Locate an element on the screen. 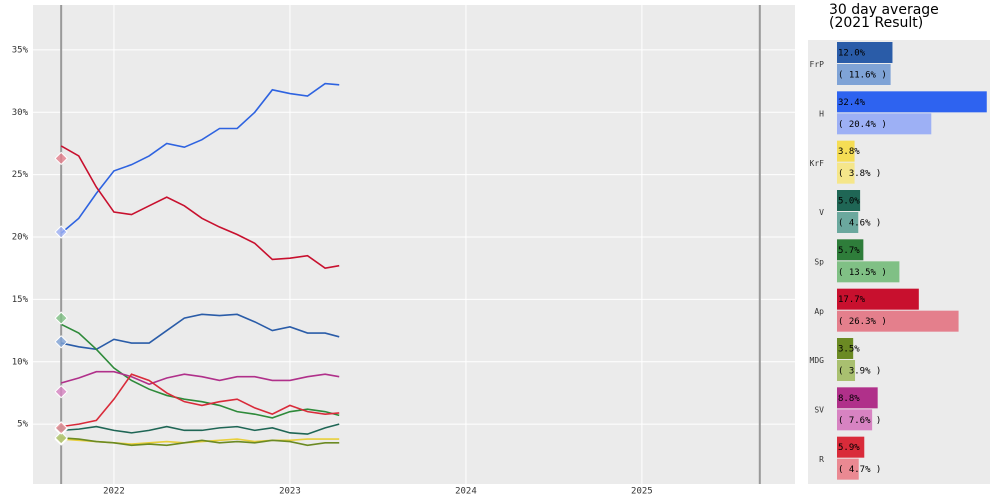  category-label: Ap is located at coordinates (819, 311).